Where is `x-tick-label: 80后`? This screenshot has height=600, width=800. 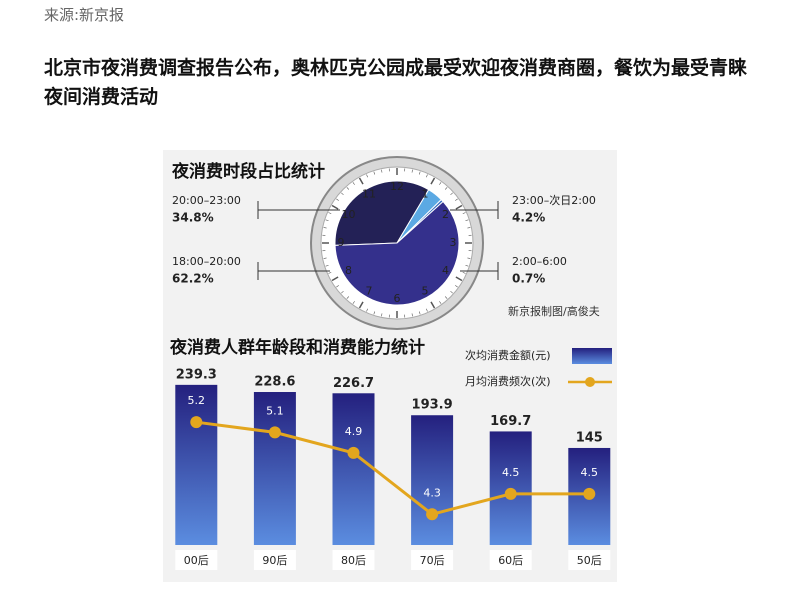 x-tick-label: 80后 is located at coordinates (353, 560).